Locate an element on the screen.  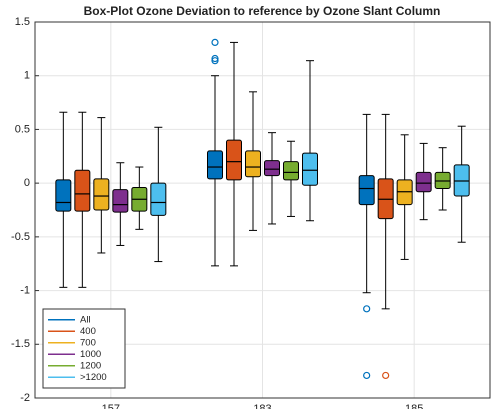
y-tick-label: -1 is located at coordinates (25, 290).